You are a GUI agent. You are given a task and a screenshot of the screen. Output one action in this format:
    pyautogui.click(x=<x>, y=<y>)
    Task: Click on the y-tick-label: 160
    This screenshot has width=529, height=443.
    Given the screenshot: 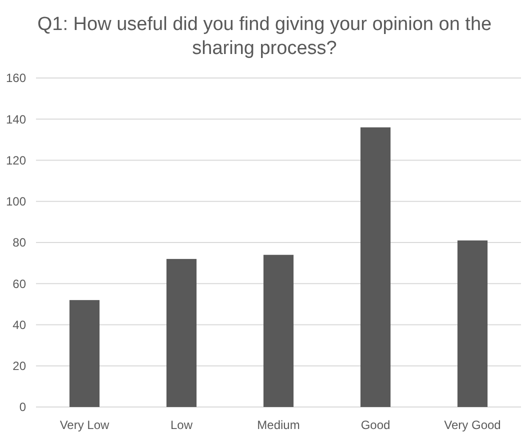 What is the action you would take?
    pyautogui.click(x=16, y=78)
    